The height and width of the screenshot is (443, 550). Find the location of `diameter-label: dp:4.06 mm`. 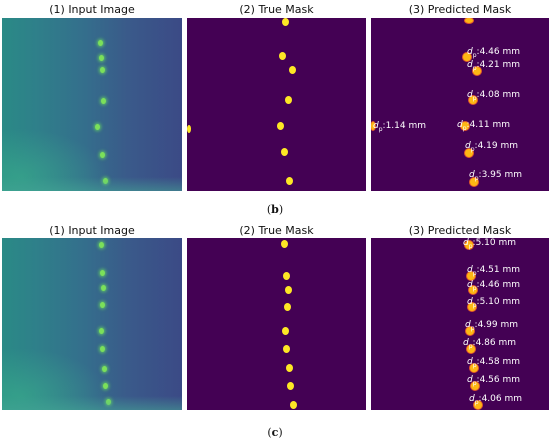

diameter-label: dp:4.06 mm is located at coordinates (495, 400).